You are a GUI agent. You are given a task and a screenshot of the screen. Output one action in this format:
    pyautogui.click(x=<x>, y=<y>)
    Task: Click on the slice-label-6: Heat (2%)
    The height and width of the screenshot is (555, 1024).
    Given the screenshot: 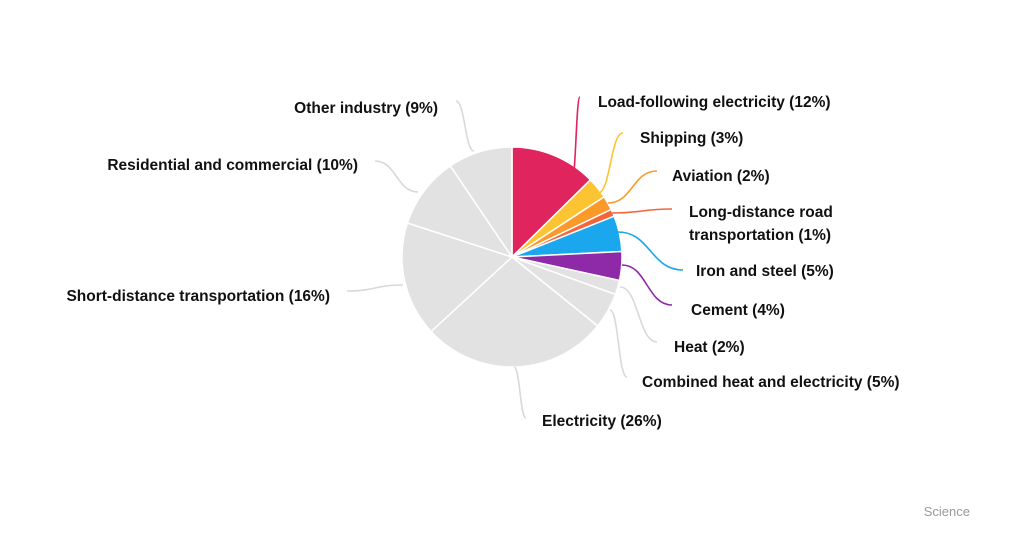 What is the action you would take?
    pyautogui.click(x=709, y=347)
    